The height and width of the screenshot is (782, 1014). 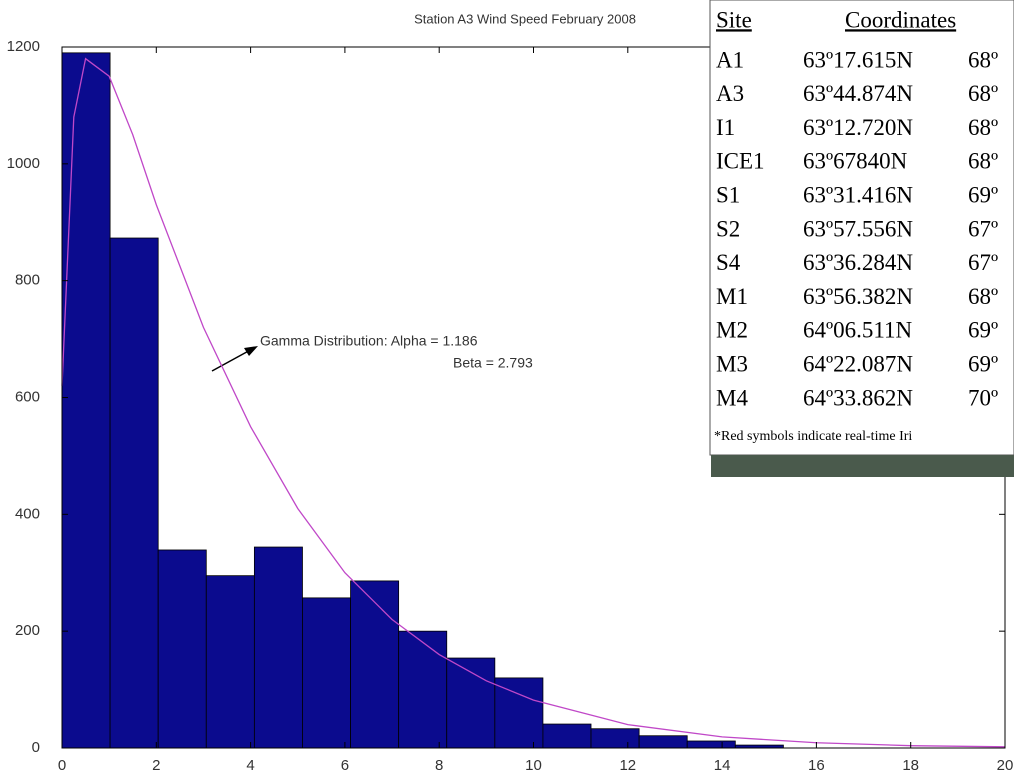 What do you see at coordinates (250, 765) in the screenshot?
I see `x-tick-label: 4` at bounding box center [250, 765].